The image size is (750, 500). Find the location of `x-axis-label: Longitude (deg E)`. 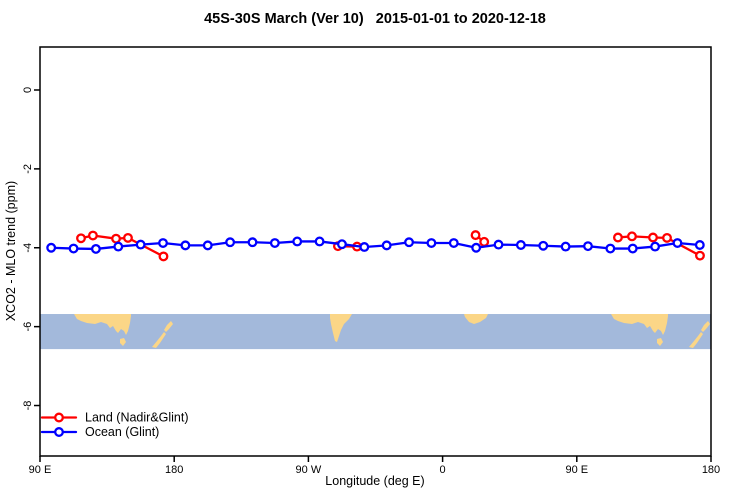

x-axis-label: Longitude (deg E) is located at coordinates (375, 481).